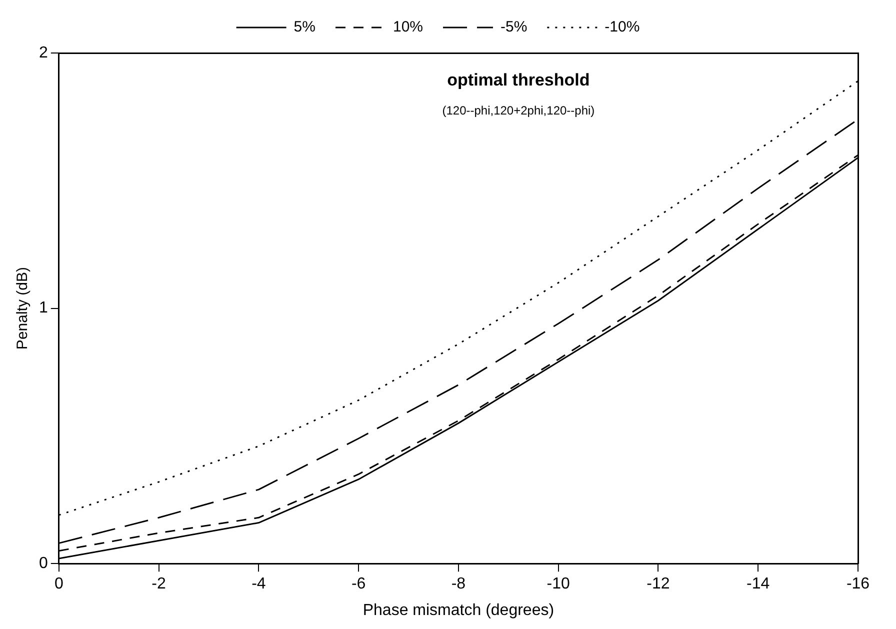 This screenshot has height=629, width=896. Describe the element at coordinates (43, 563) in the screenshot. I see `y-tick-label: 0` at that location.